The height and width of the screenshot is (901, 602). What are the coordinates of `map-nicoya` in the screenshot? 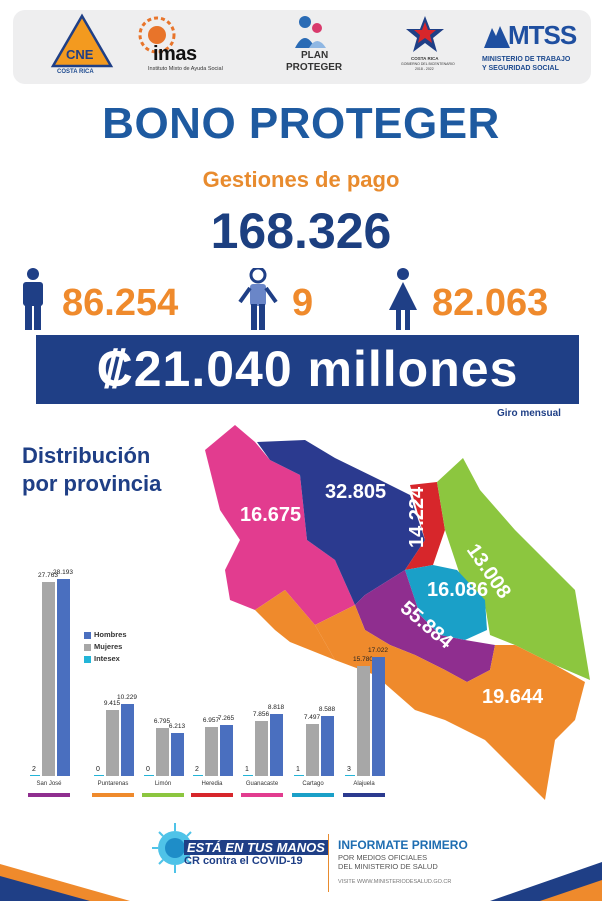 It's located at (295, 625).